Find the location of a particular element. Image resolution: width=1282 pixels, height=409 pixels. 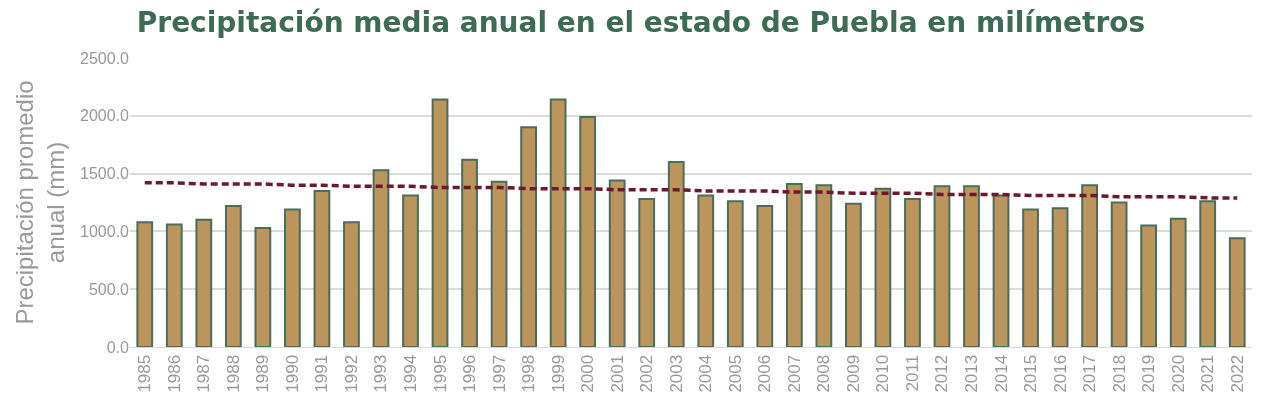

x-tick-label: 1992 is located at coordinates (351, 373).